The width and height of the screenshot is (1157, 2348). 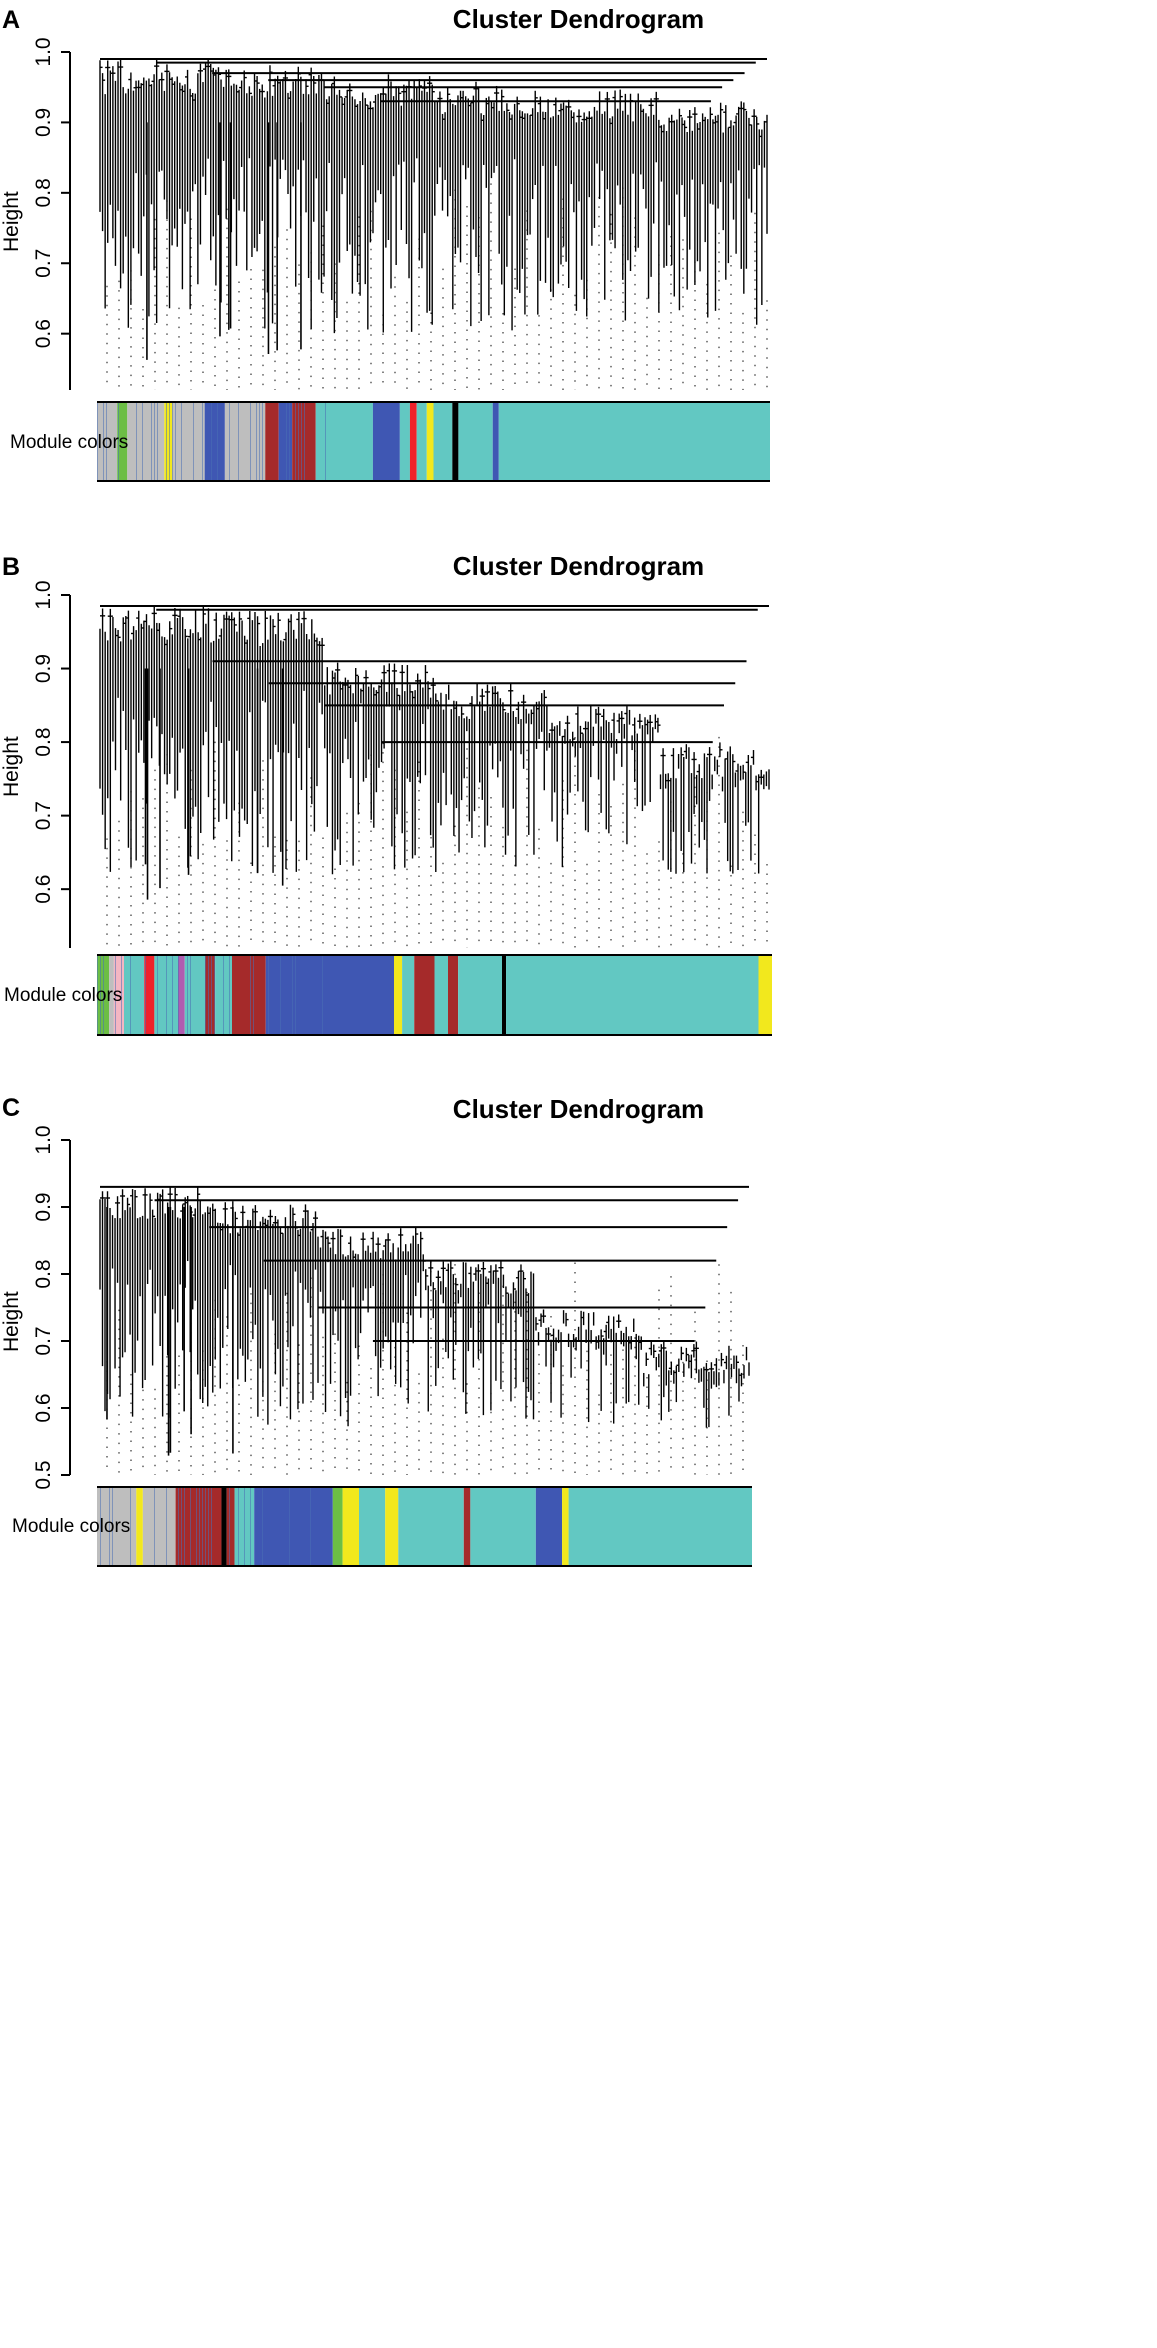 I want to click on dendrogram-plot: 0.5 0.6 0.7 0.8 0.9 1.0, so click(x=392, y=1346).